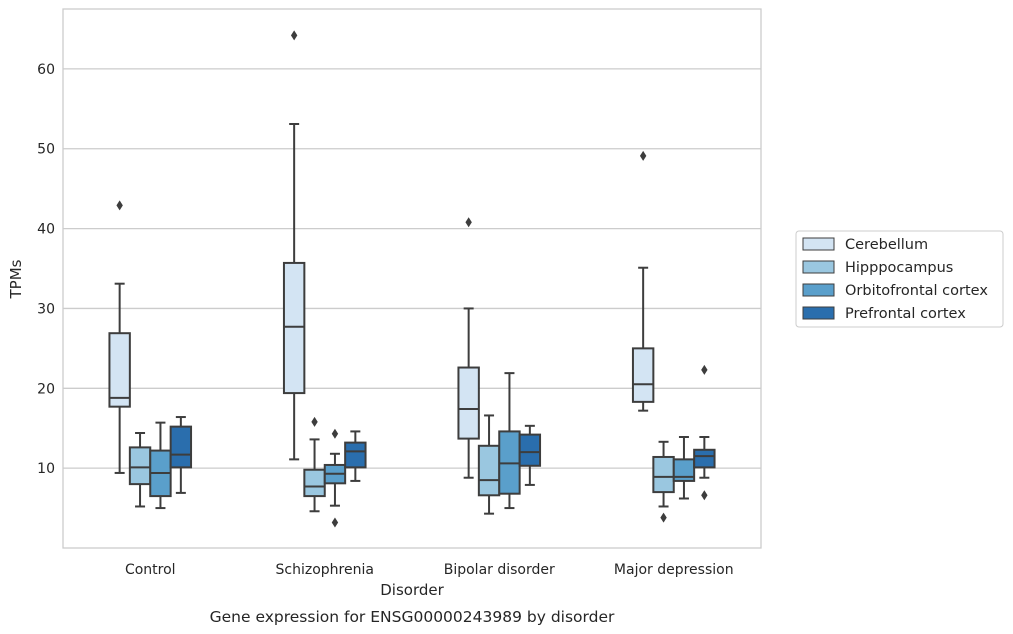  Describe the element at coordinates (46, 469) in the screenshot. I see `y-tick-label: 10` at that location.